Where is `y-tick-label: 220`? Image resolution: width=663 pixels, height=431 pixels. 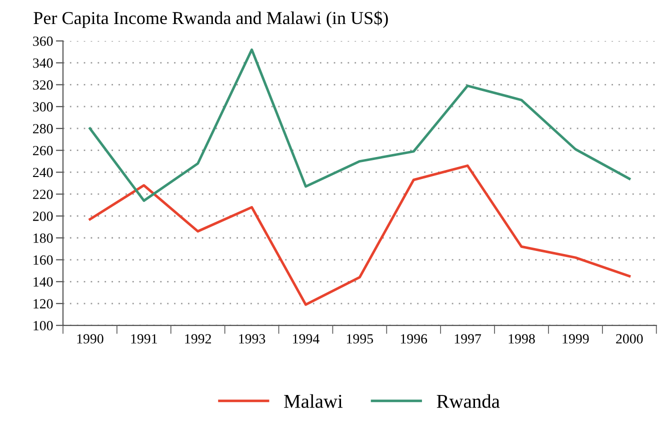
y-tick-label: 220 is located at coordinates (43, 195).